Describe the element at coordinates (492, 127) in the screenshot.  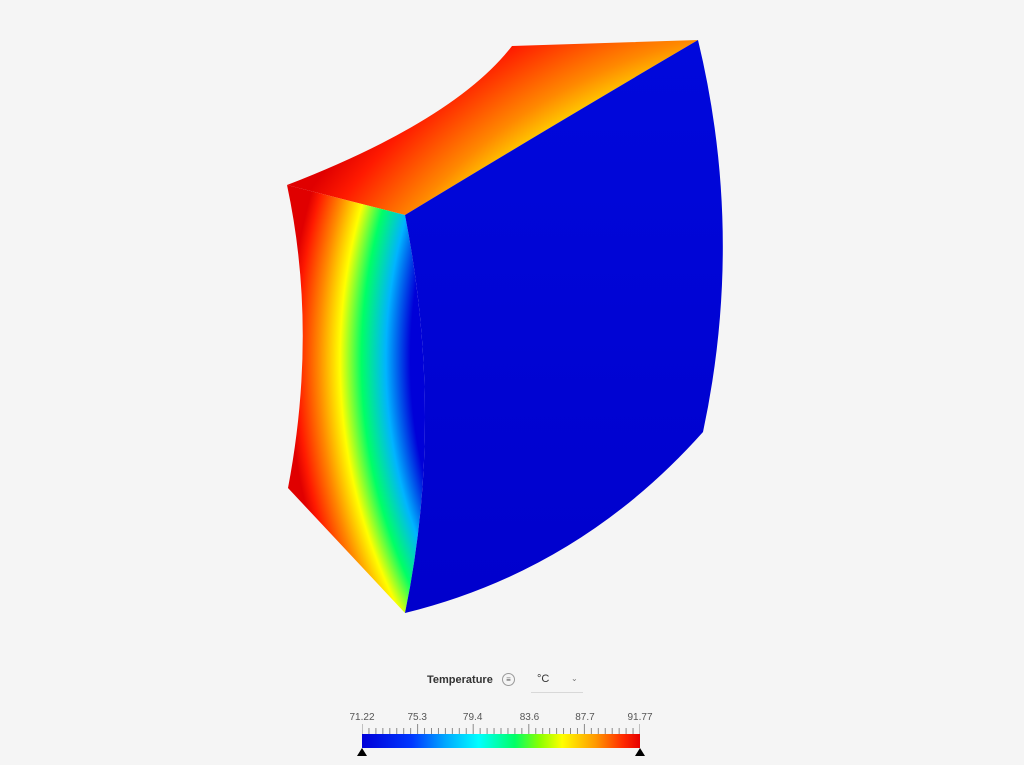
I see `model-top-face` at that location.